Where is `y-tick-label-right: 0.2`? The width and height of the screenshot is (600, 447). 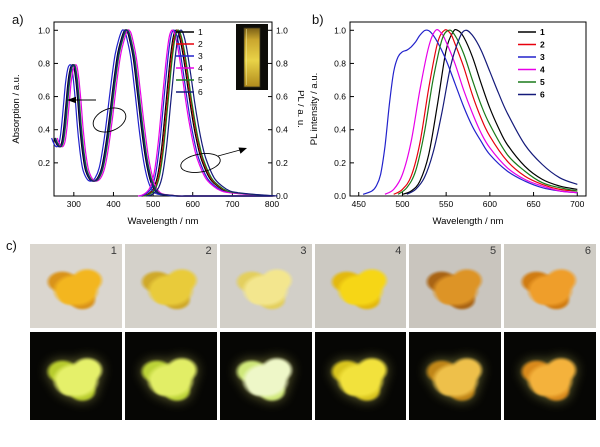 y-tick-label-right: 0.2 is located at coordinates (282, 163).